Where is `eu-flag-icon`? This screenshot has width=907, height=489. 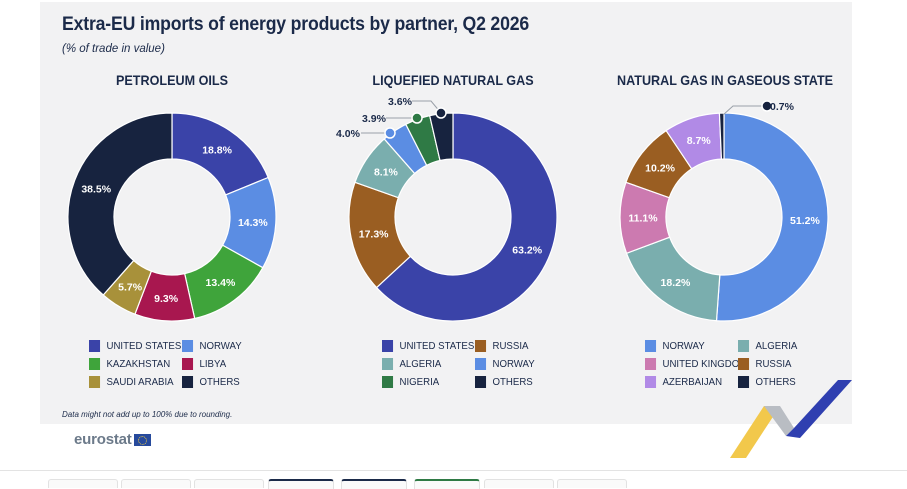
eu-flag-icon is located at coordinates (142, 439).